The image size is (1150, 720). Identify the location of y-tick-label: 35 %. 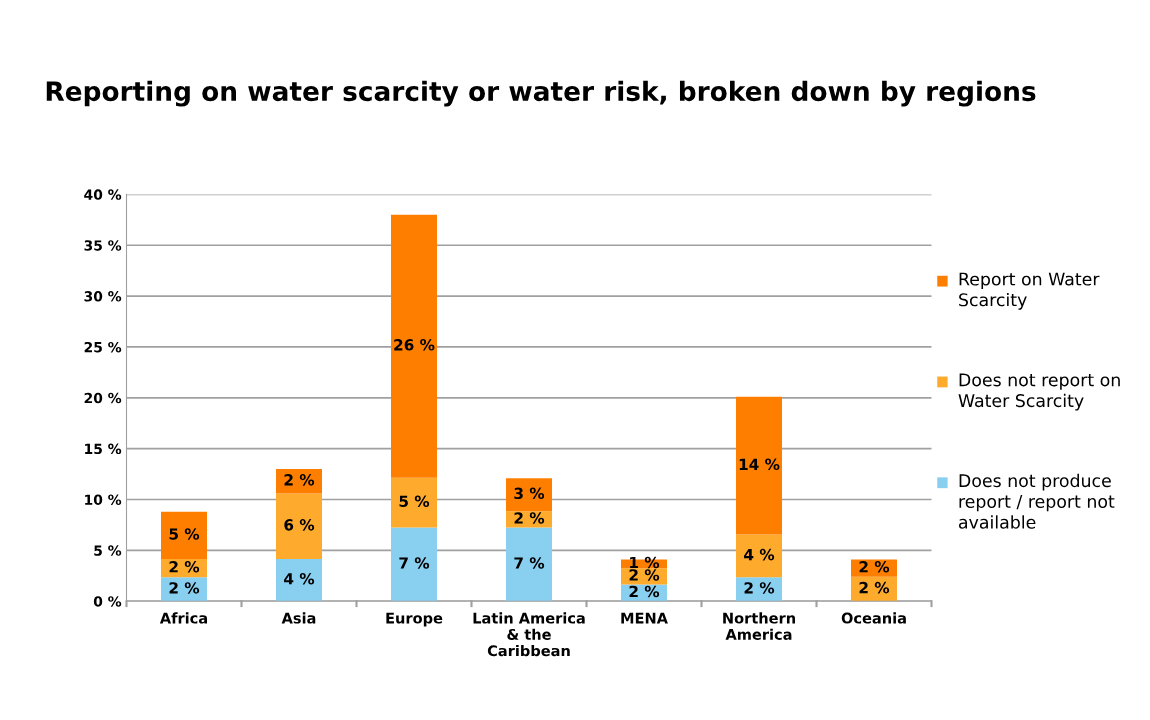
(103, 245).